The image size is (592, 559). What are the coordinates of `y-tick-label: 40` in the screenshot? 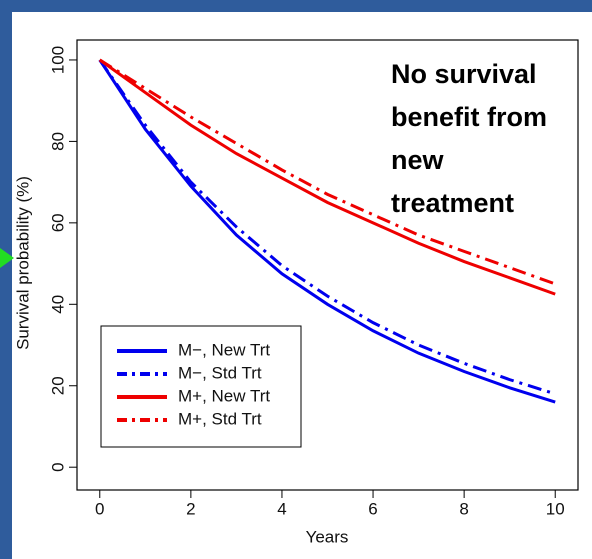 It's located at (57, 304).